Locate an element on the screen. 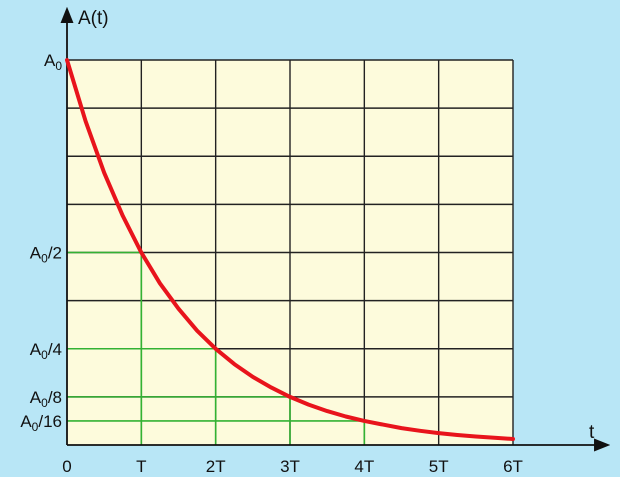  y-tick-label: A0/2 is located at coordinates (46, 255).